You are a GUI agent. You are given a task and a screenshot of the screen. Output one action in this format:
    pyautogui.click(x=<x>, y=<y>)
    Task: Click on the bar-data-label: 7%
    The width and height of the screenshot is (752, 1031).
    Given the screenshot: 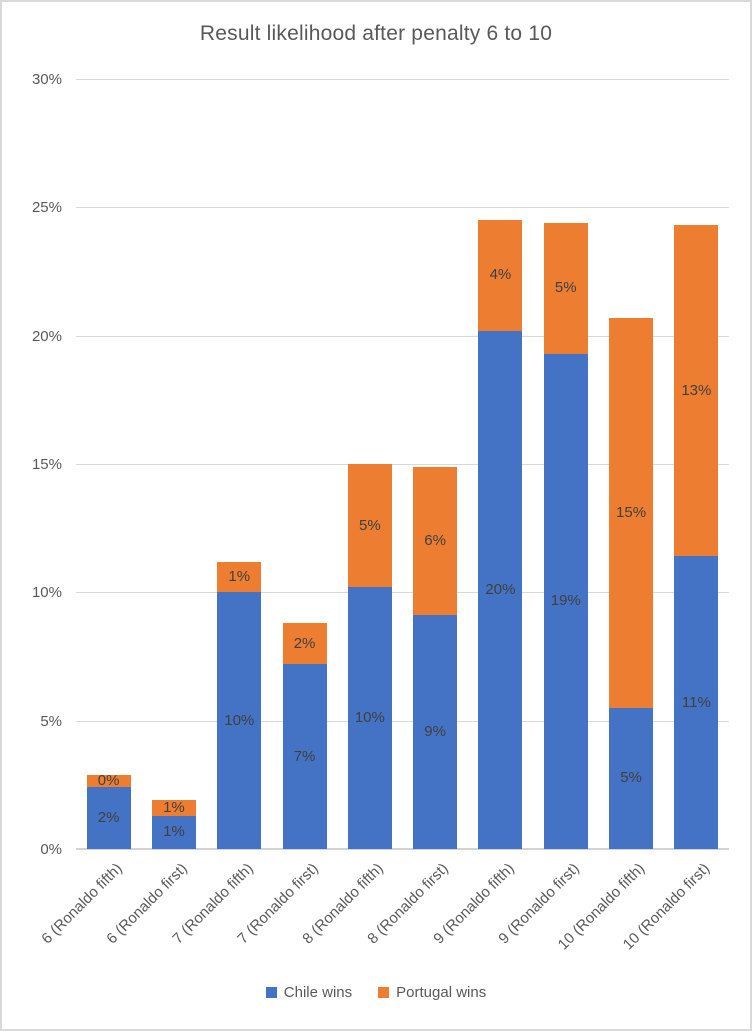 What is the action you would take?
    pyautogui.click(x=304, y=756)
    